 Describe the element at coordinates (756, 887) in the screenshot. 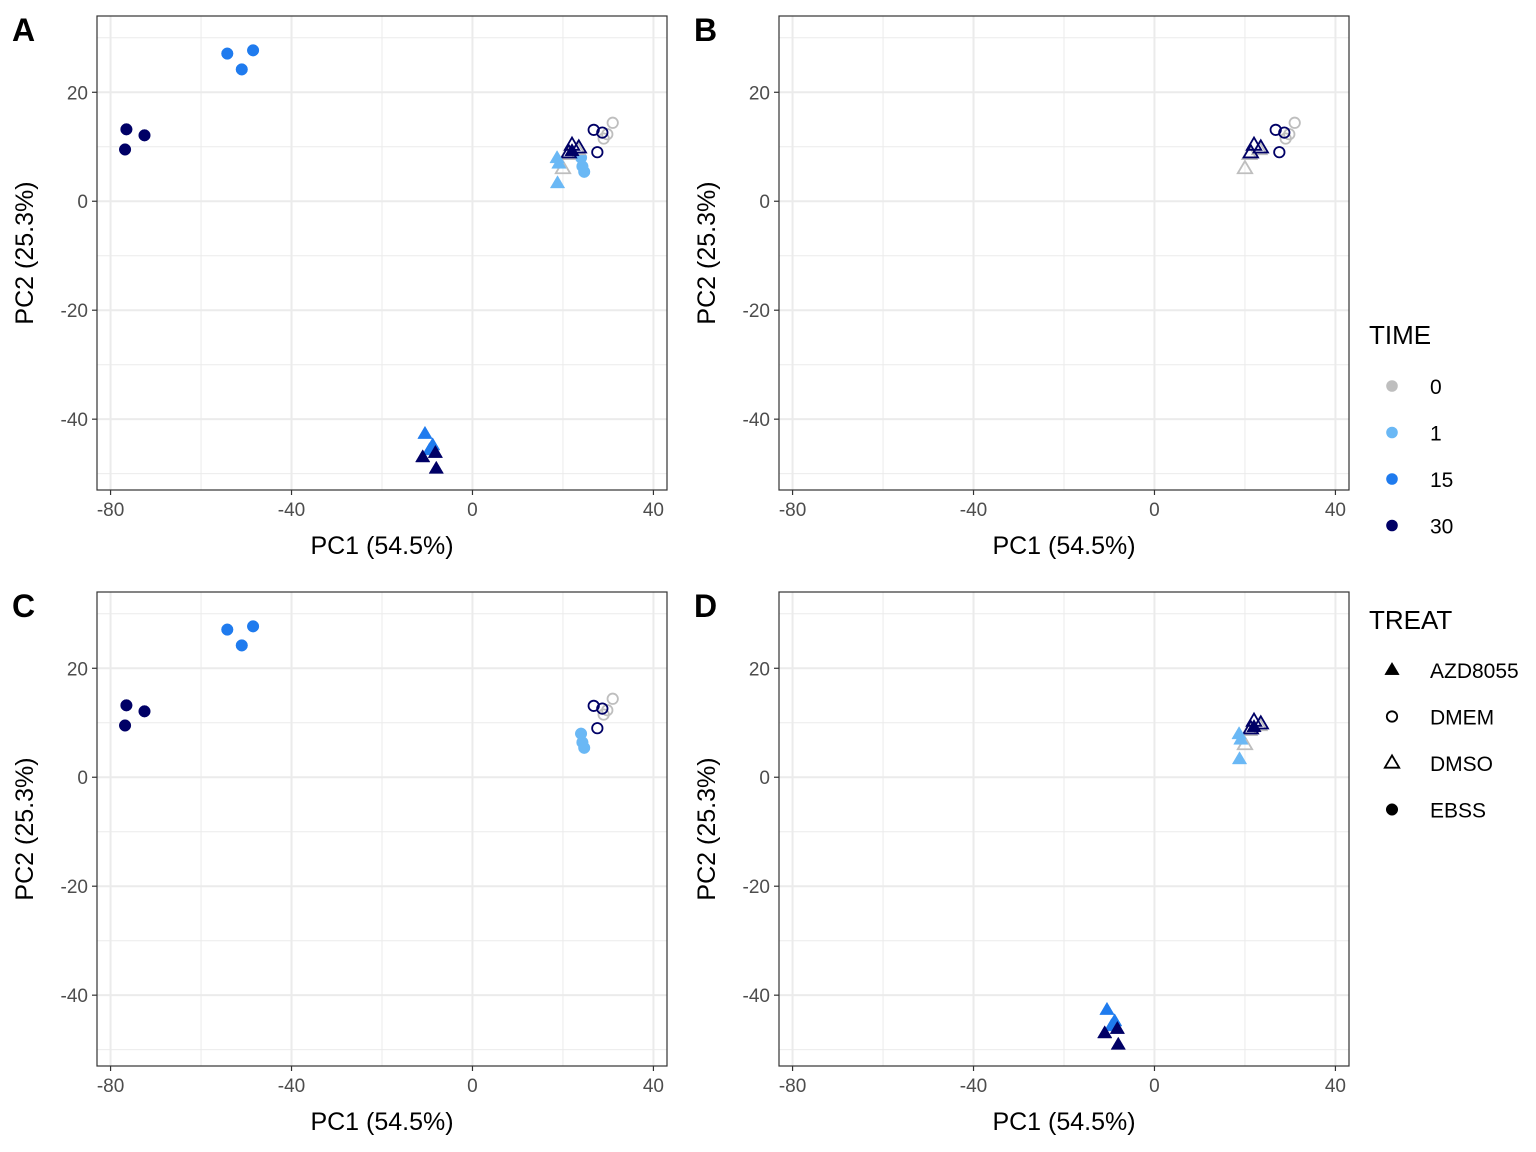

I see `y-tick-label: -20` at that location.